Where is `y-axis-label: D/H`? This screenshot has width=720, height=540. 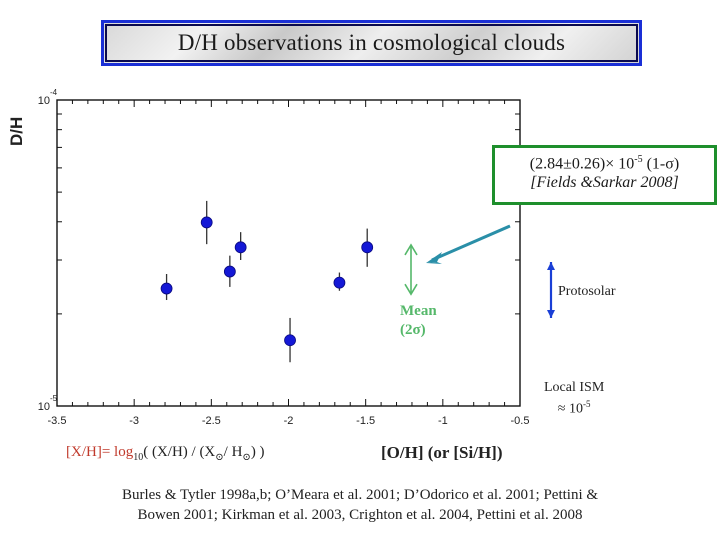
y-axis-label: D/H is located at coordinates (15, 128).